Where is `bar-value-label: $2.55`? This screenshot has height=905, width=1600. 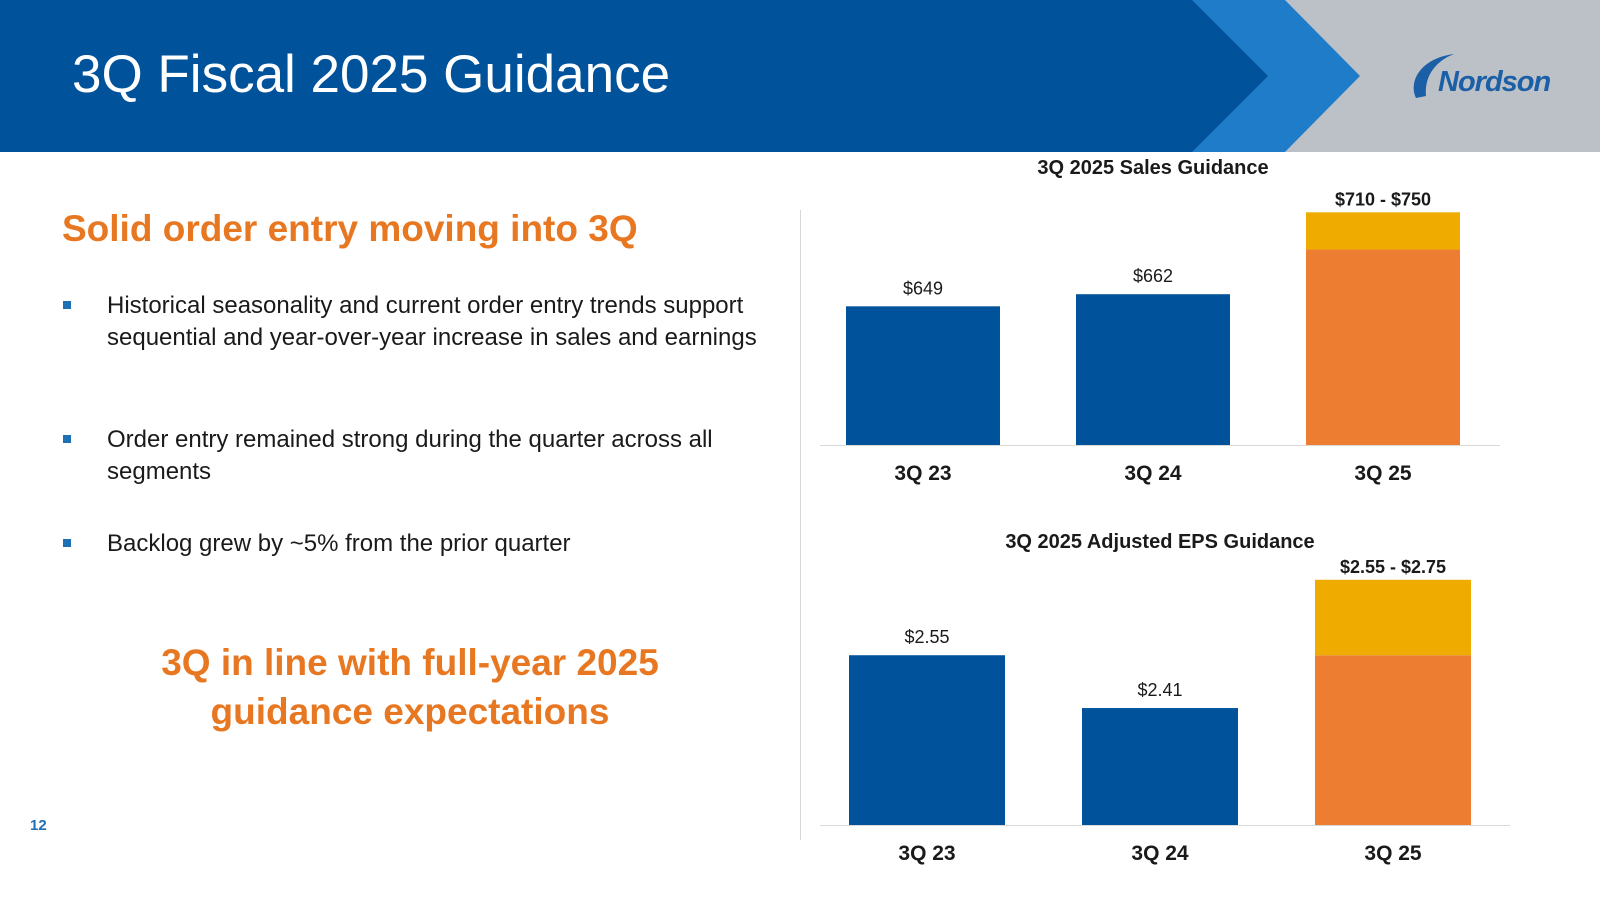 bar-value-label: $2.55 is located at coordinates (926, 637).